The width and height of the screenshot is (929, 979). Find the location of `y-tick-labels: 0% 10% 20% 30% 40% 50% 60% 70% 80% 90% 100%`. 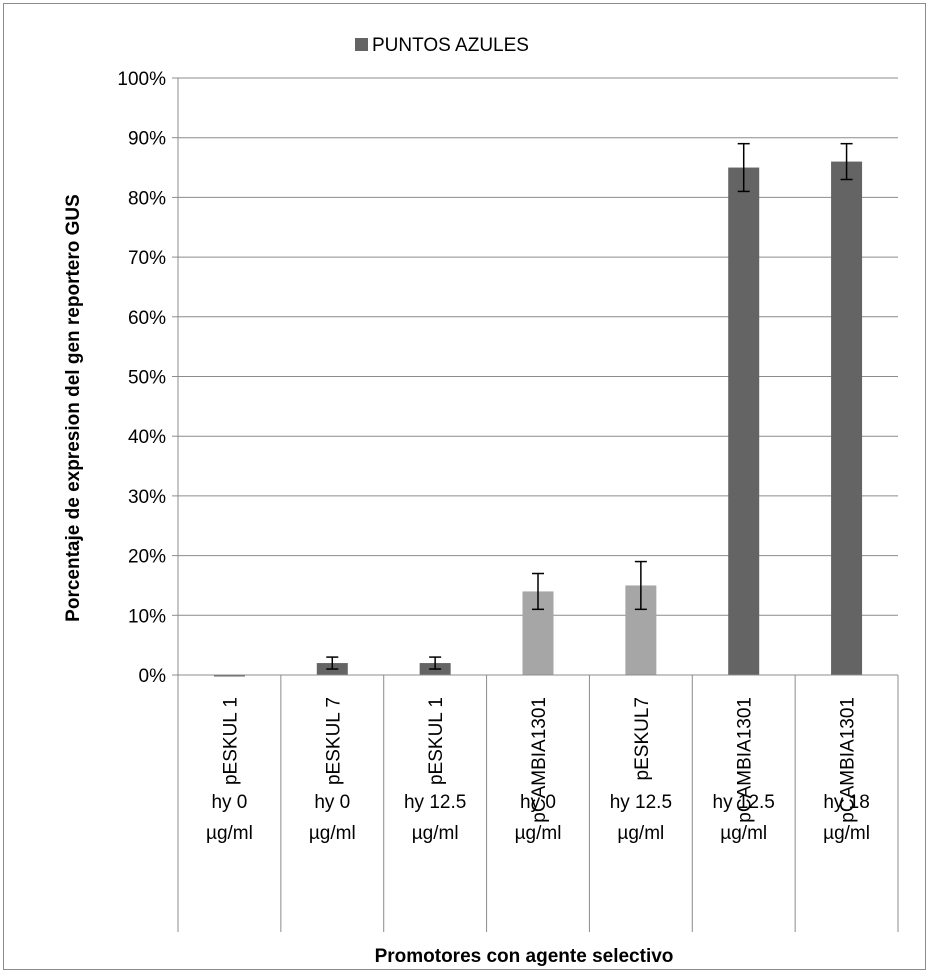

y-tick-labels: 0% 10% 20% 30% 40% 50% 60% 70% 80% 90% 100% is located at coordinates (141, 378).